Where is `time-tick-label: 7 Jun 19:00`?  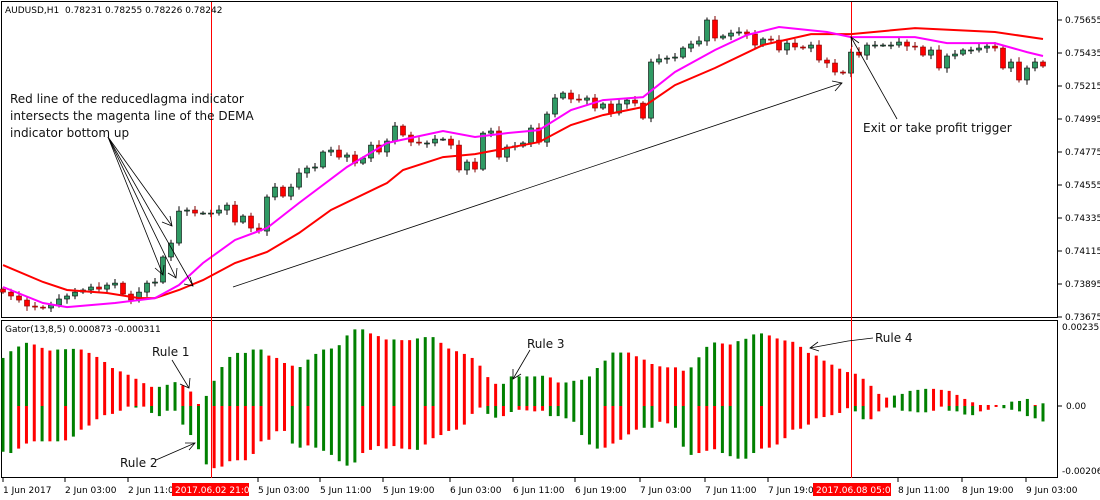
time-tick-label: 7 Jun 19:00 is located at coordinates (794, 491).